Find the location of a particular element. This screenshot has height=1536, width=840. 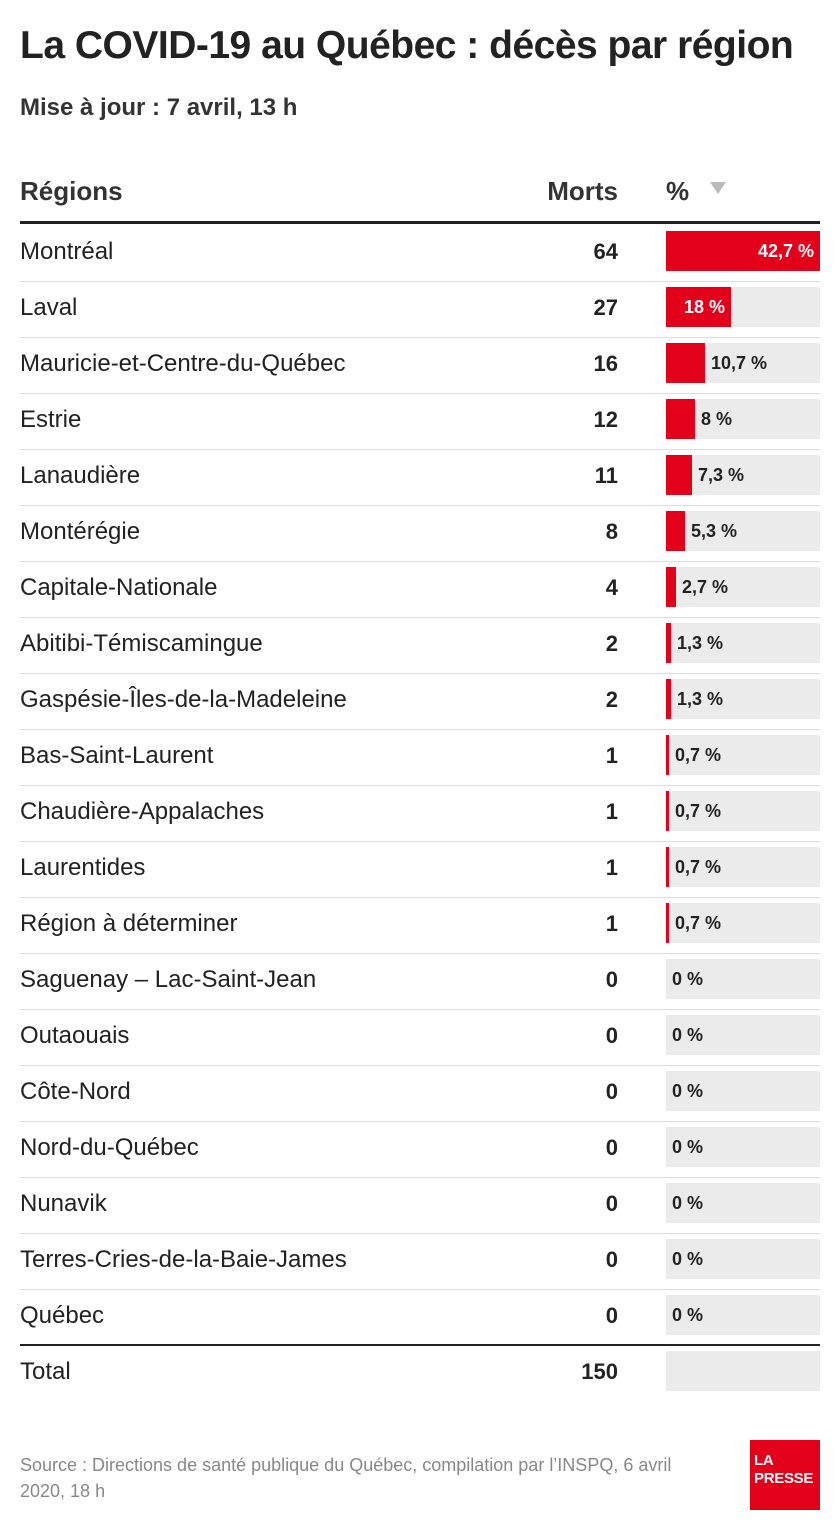

table-row: Bas-Saint-Laurent 1 0,7 % is located at coordinates (420, 758).